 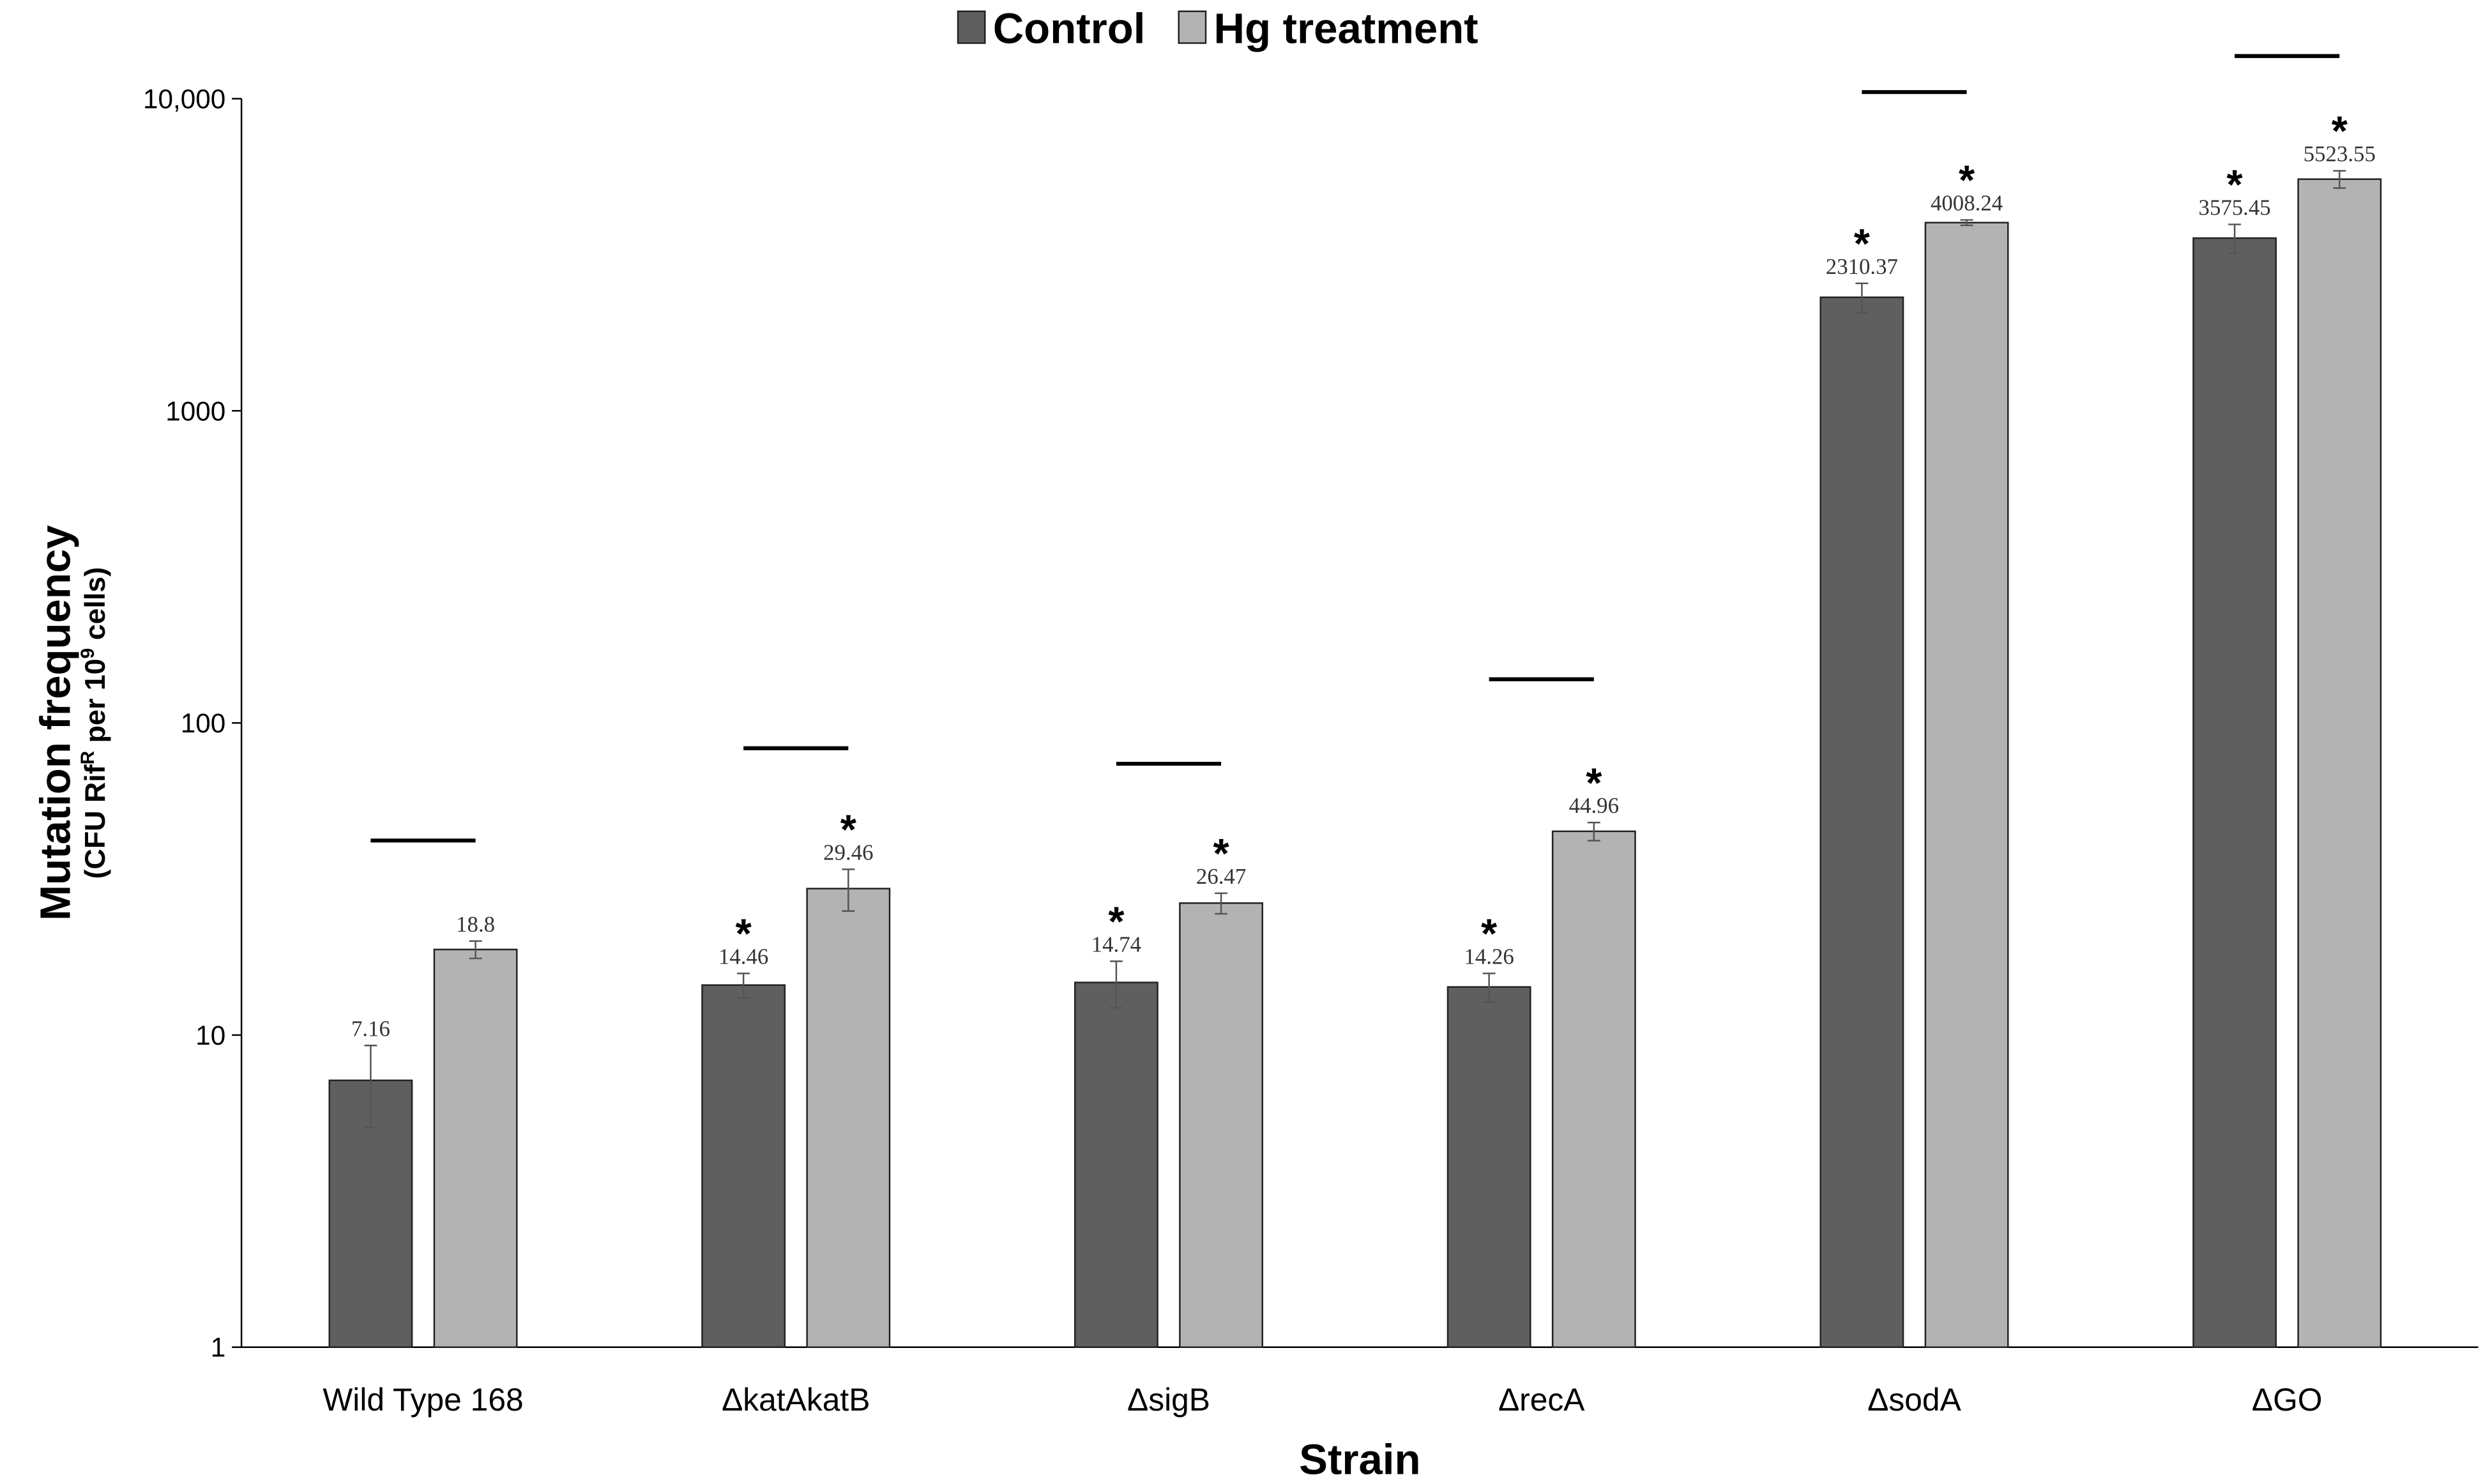 I want to click on y-tick-label: 1, so click(x=218, y=1348).